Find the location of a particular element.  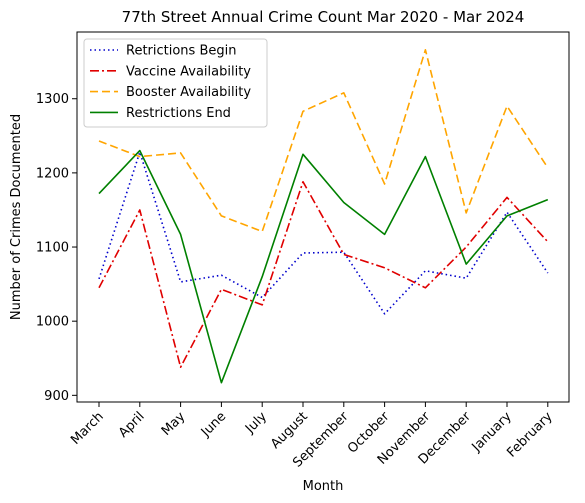

y-tick-label: 1300 is located at coordinates (52, 99).